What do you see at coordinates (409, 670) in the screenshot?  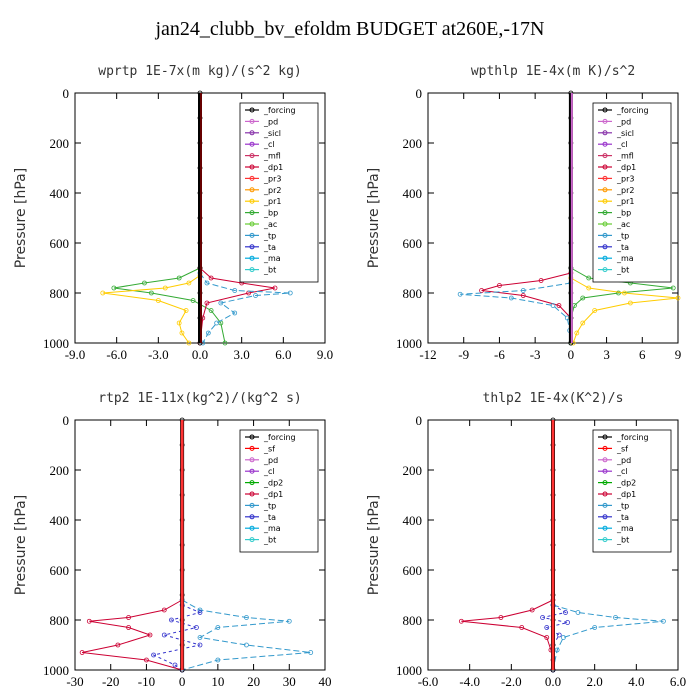 I see `y-tick-label: 1000` at bounding box center [409, 670].